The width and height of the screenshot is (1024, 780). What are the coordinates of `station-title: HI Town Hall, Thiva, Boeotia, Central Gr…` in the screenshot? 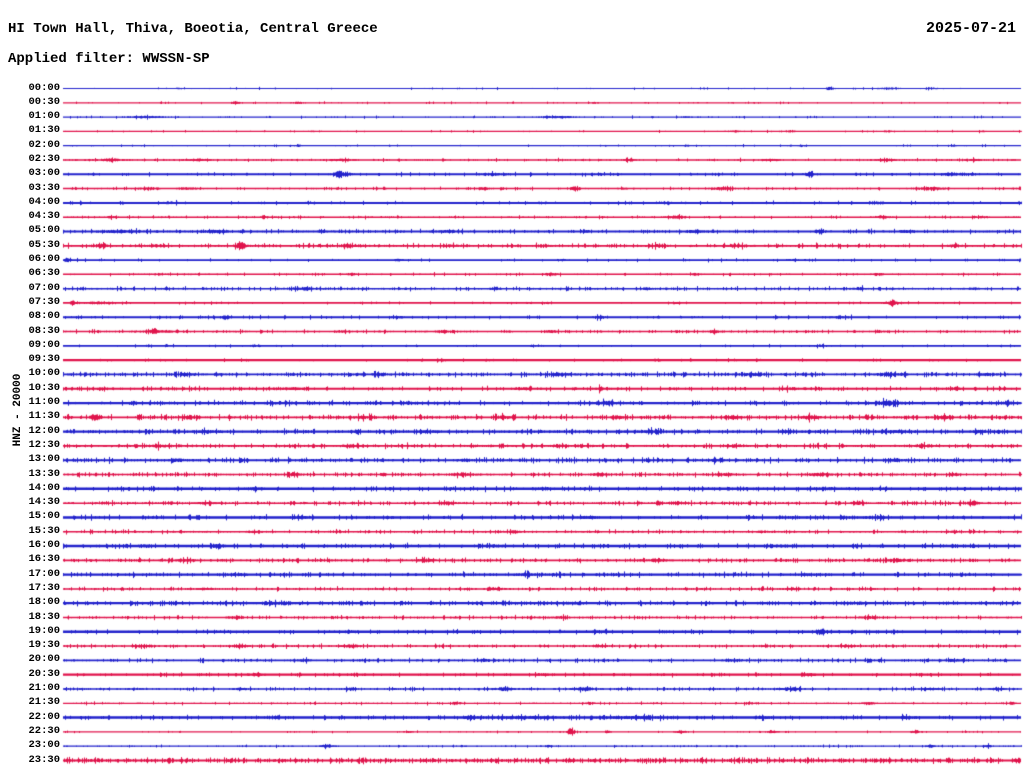 It's located at (193, 29).